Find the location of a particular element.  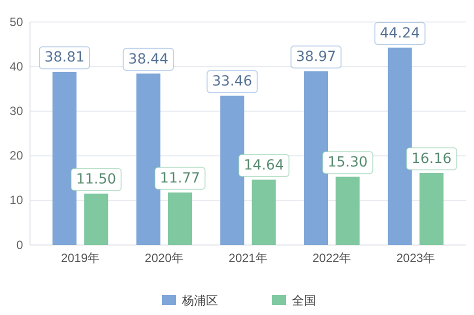

data-label: 14.64 is located at coordinates (264, 166).